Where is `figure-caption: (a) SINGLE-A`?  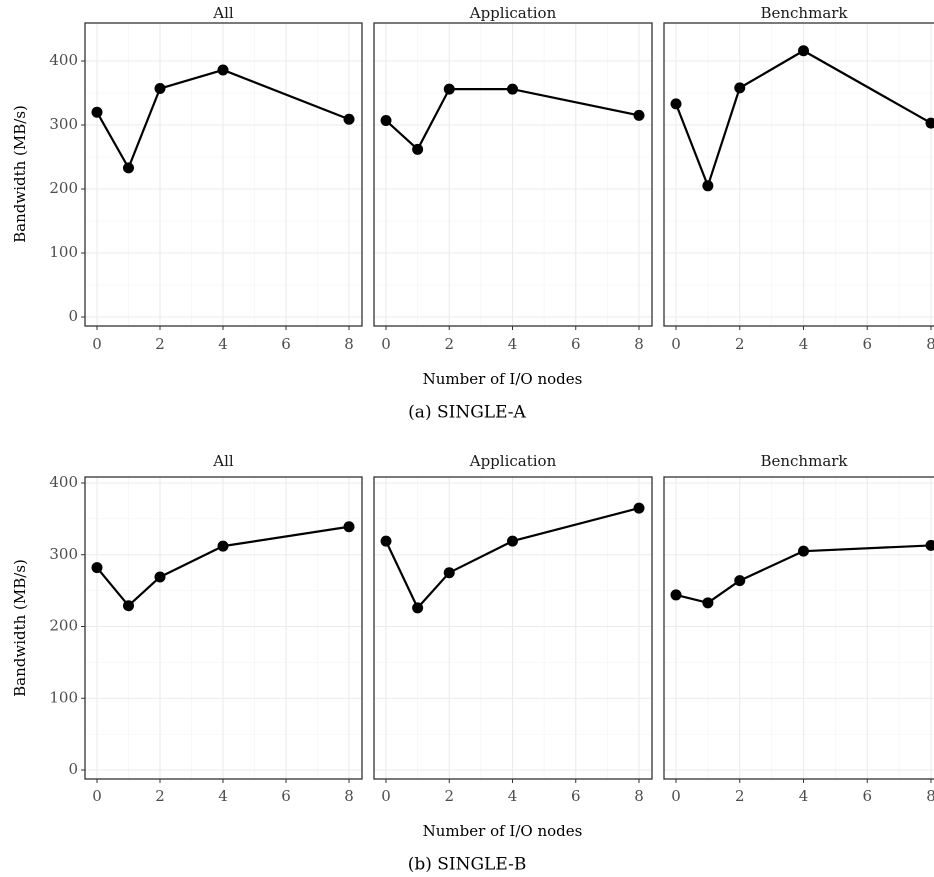 figure-caption: (a) SINGLE-A is located at coordinates (467, 413).